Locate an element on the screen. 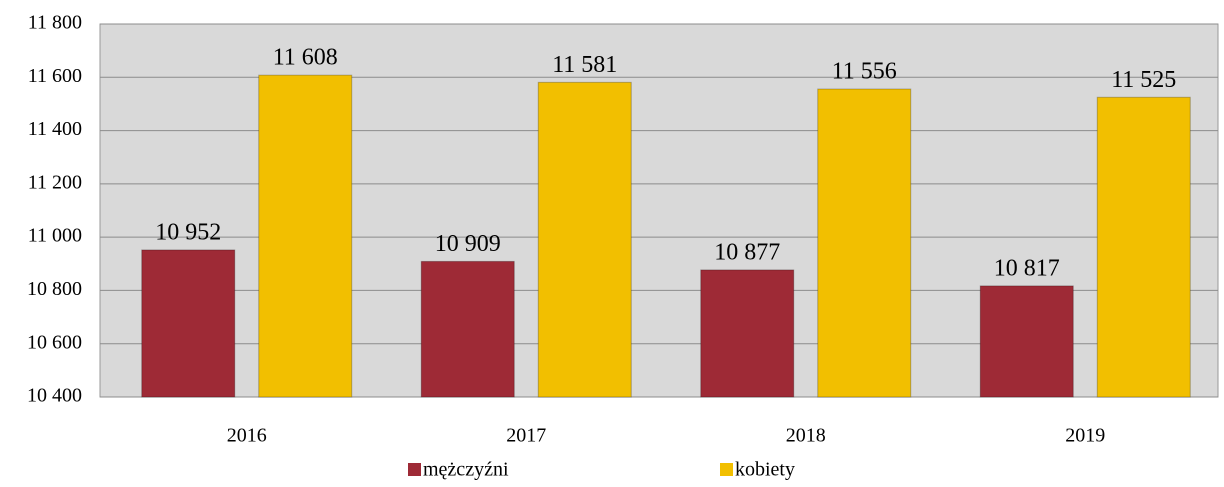  y-tick-label: 11 800 is located at coordinates (55, 23).